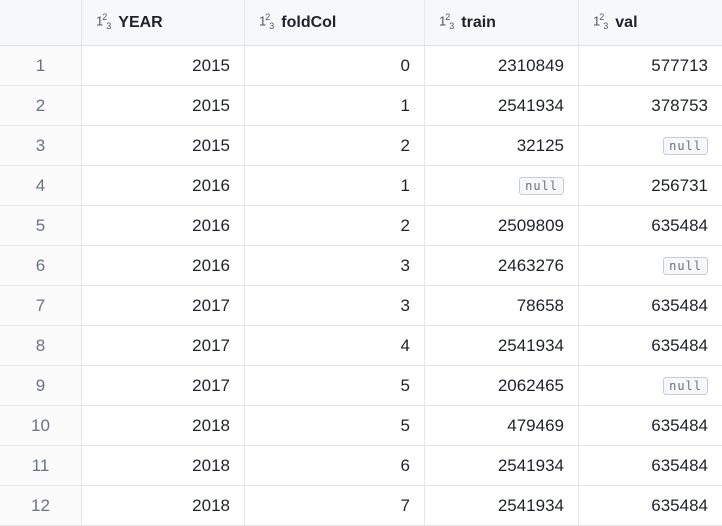  I want to click on table-cell-val: 256731, so click(679, 185).